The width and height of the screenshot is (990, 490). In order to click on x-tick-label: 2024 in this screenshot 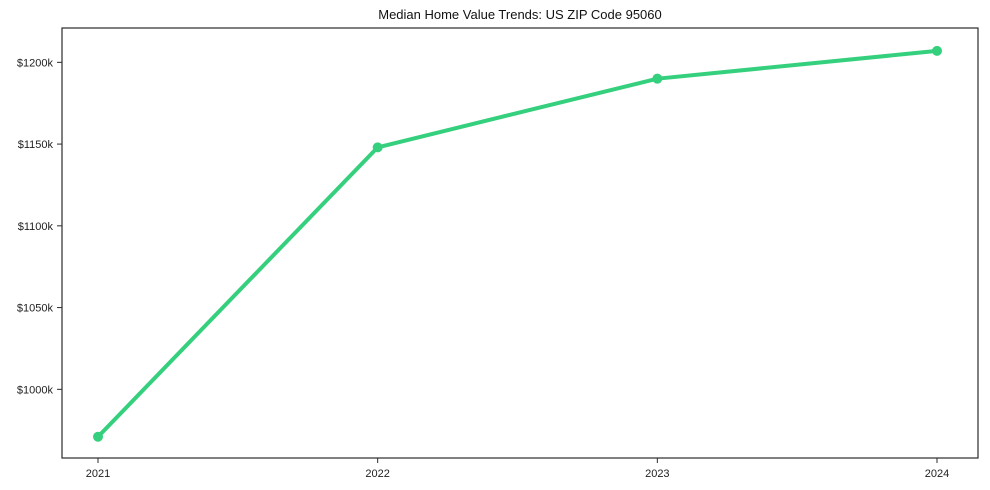, I will do `click(937, 474)`.